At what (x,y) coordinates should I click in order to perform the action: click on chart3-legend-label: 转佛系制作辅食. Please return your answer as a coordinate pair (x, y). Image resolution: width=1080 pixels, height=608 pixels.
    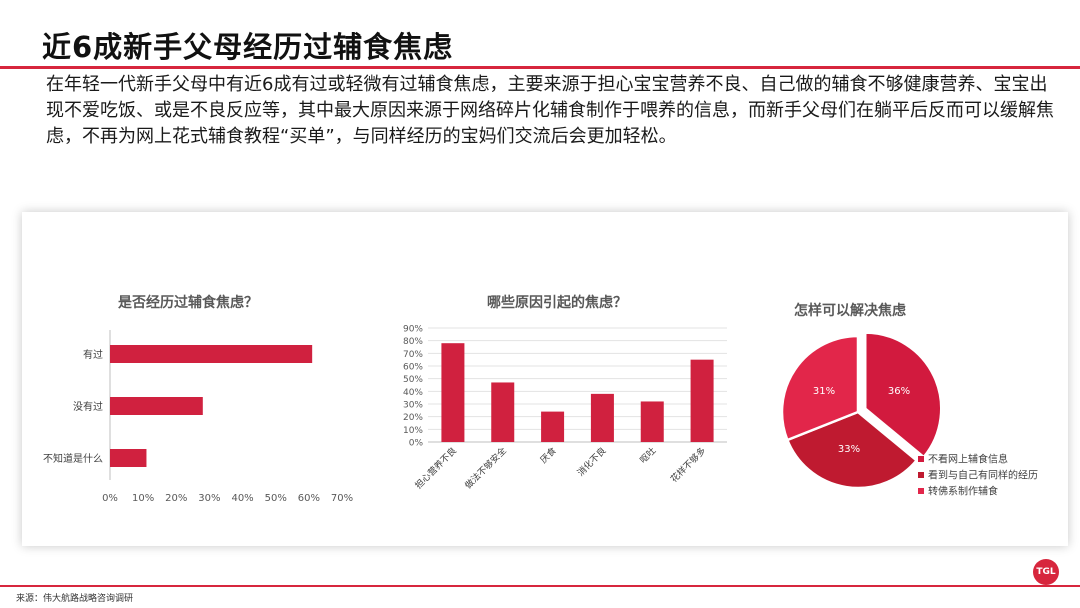
    Looking at the image, I should click on (963, 491).